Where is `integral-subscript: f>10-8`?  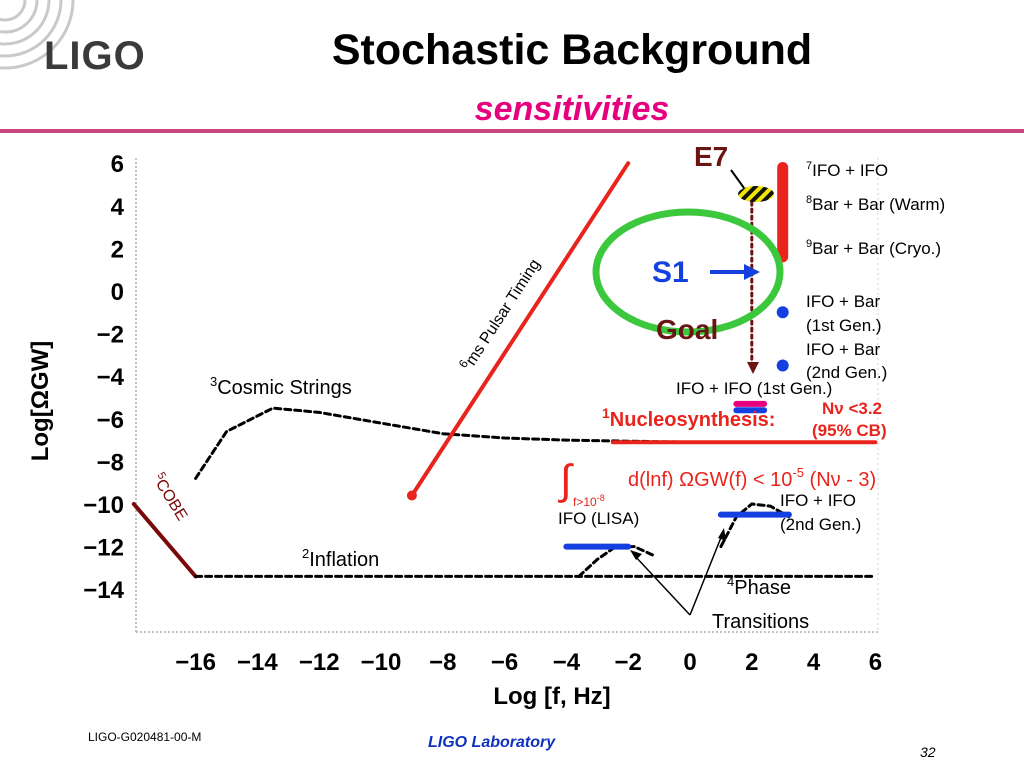
integral-subscript: f>10-8 is located at coordinates (589, 501).